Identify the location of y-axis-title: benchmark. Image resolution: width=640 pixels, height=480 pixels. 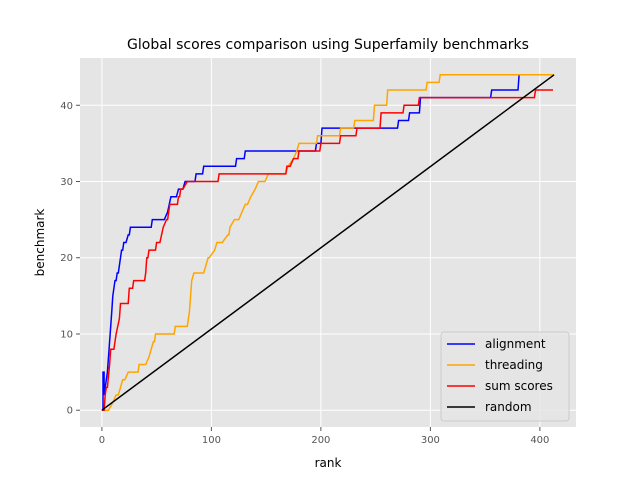
(40, 243).